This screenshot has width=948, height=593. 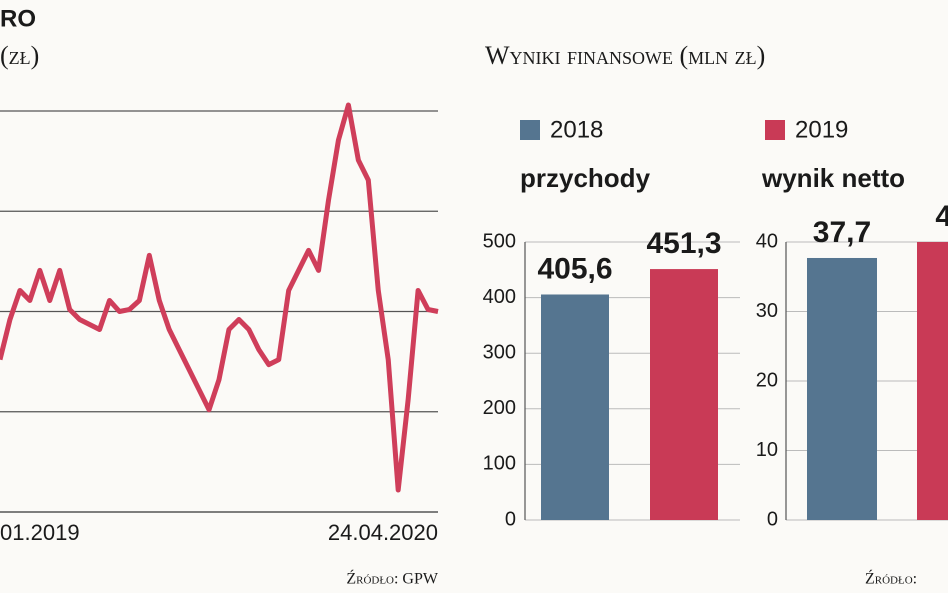 I want to click on x-tick-label: 01.2019, so click(x=40, y=532).